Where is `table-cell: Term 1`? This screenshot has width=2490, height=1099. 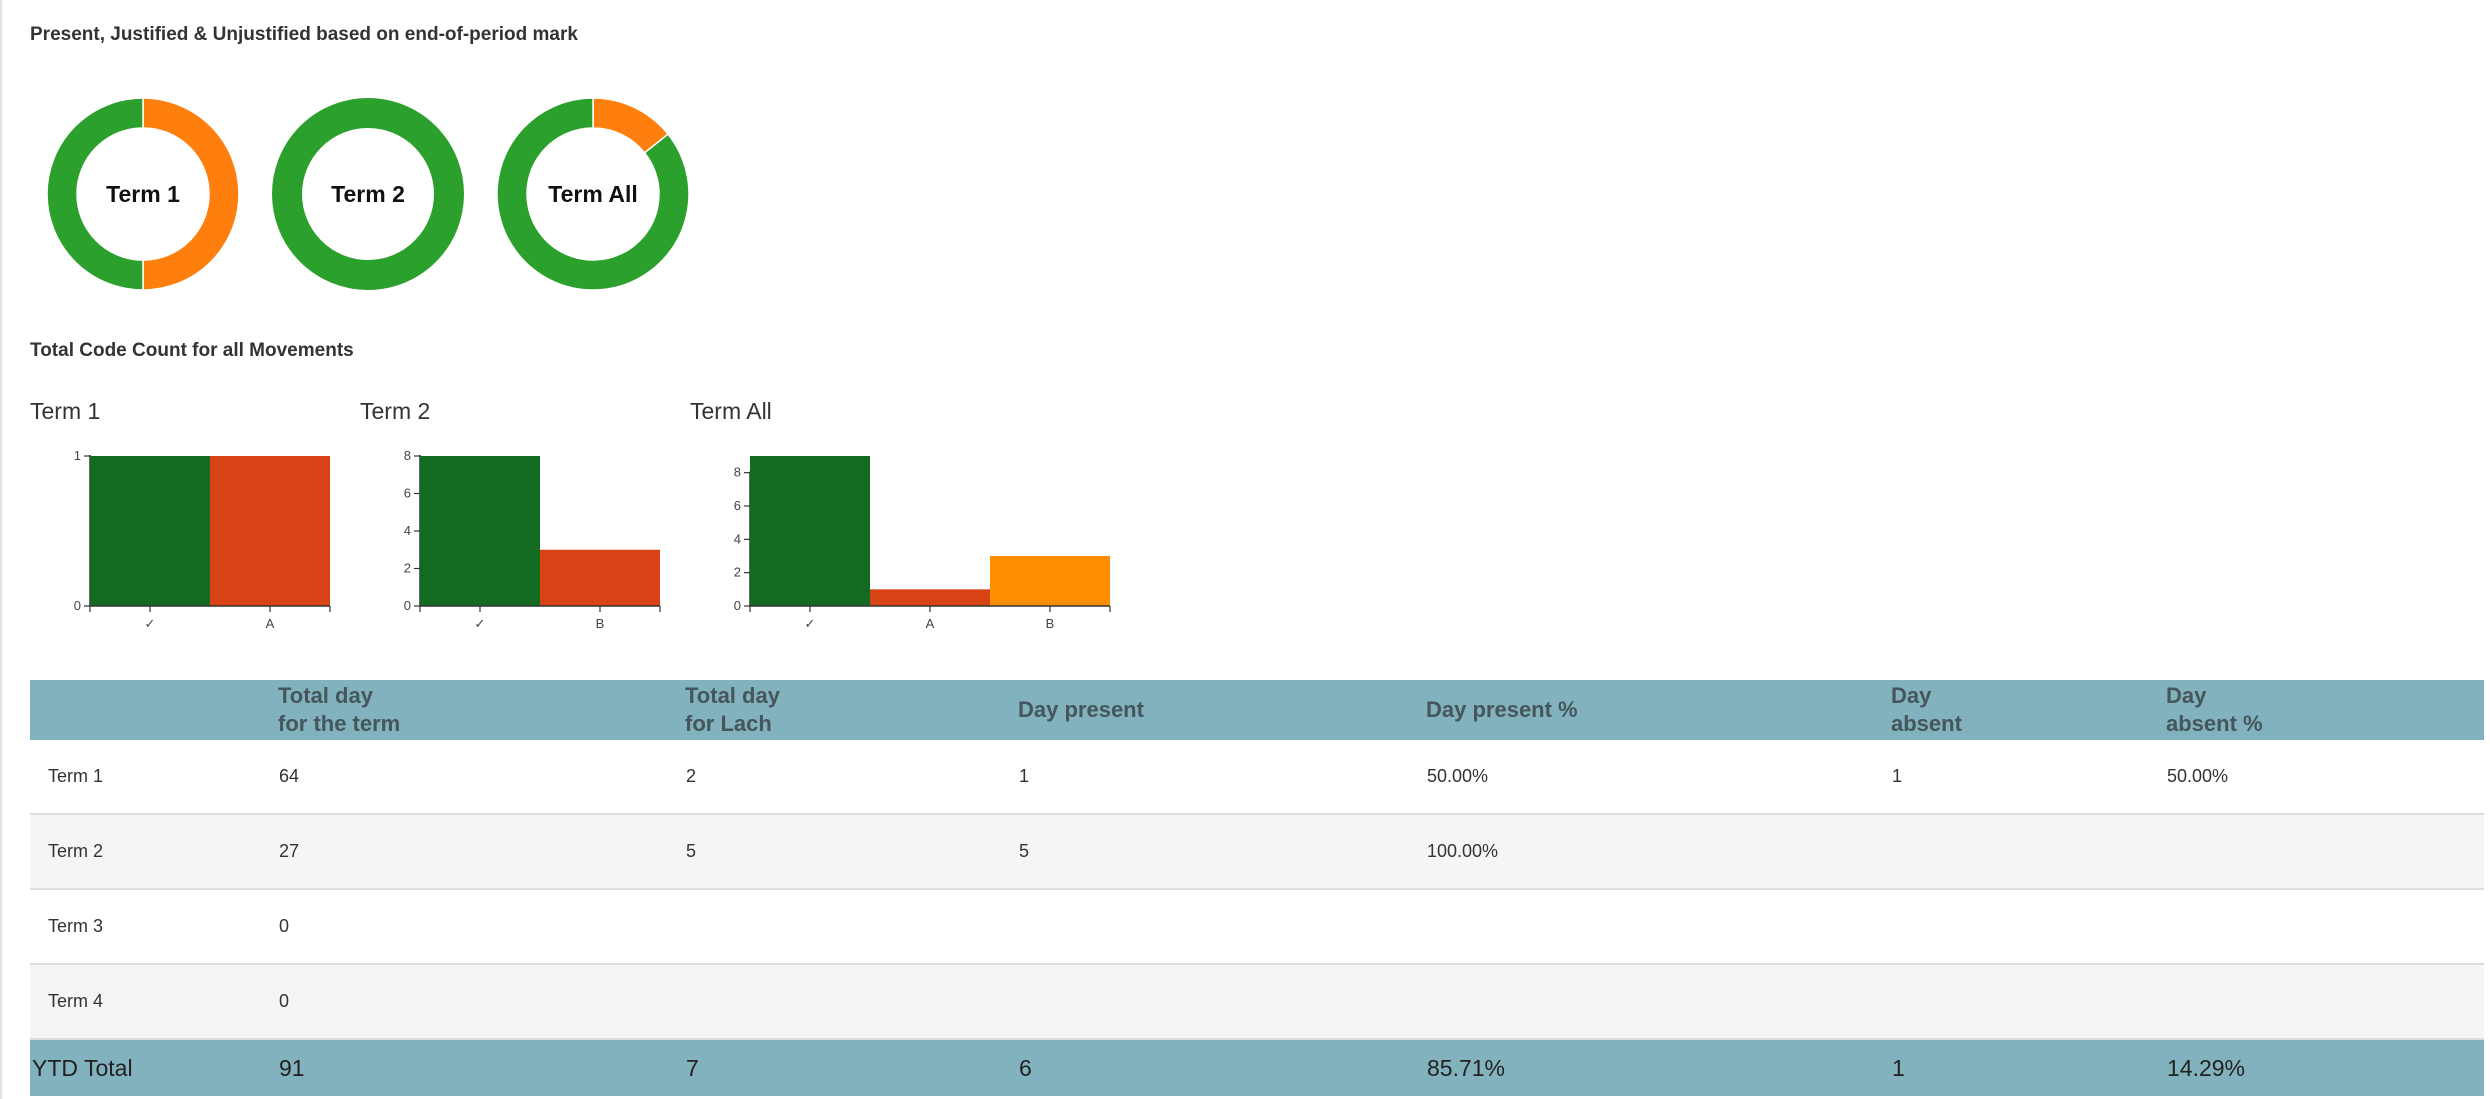
table-cell: Term 1 is located at coordinates (154, 777).